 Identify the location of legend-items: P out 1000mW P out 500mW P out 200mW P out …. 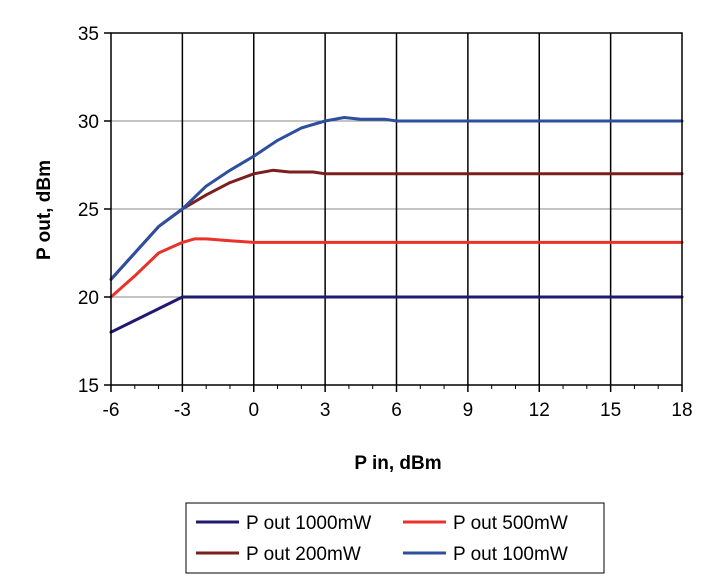
(382, 539).